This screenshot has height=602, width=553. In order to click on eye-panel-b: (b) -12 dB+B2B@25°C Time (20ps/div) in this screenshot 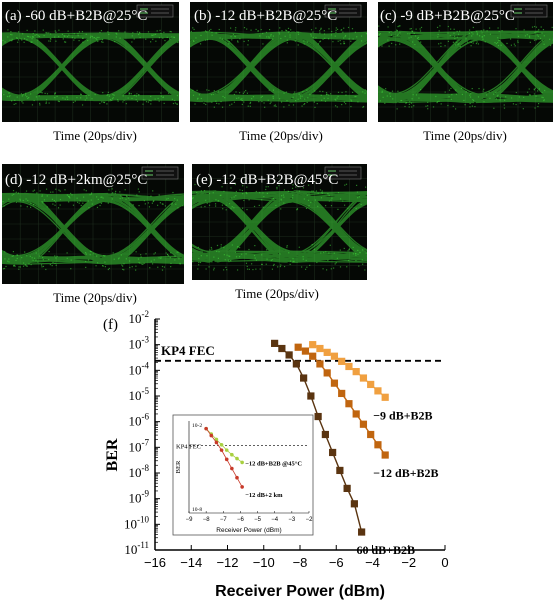, I will do `click(278, 73)`.